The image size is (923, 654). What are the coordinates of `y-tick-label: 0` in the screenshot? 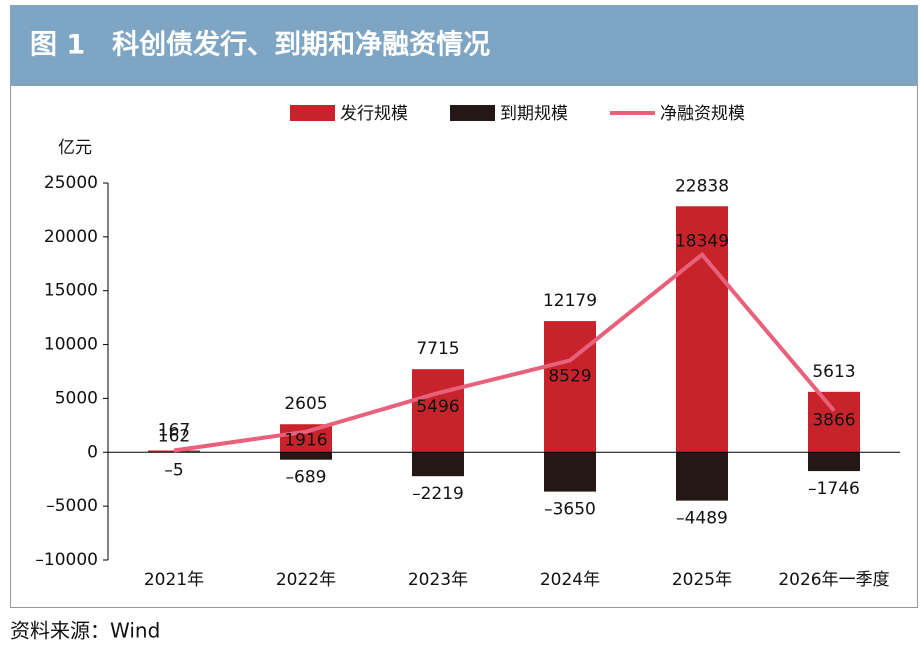 It's located at (92, 452).